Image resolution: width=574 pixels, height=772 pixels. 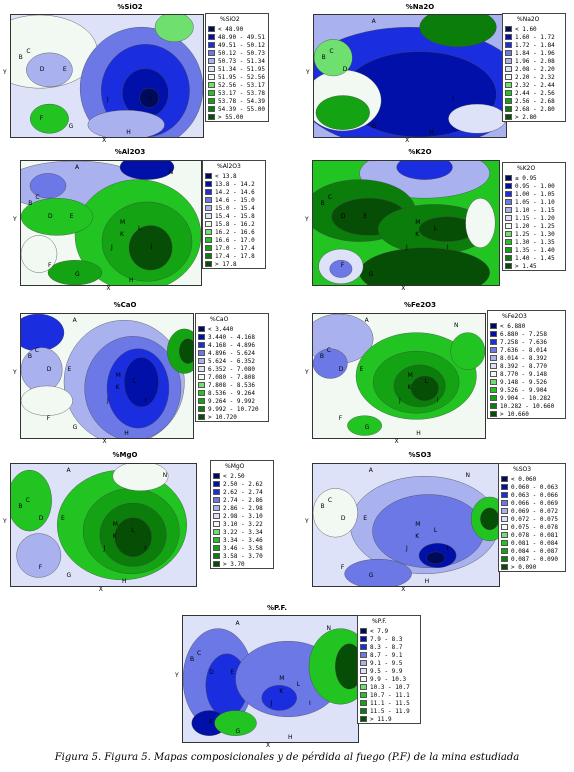 I want to click on x-axis-label: X, so click(x=403, y=589).